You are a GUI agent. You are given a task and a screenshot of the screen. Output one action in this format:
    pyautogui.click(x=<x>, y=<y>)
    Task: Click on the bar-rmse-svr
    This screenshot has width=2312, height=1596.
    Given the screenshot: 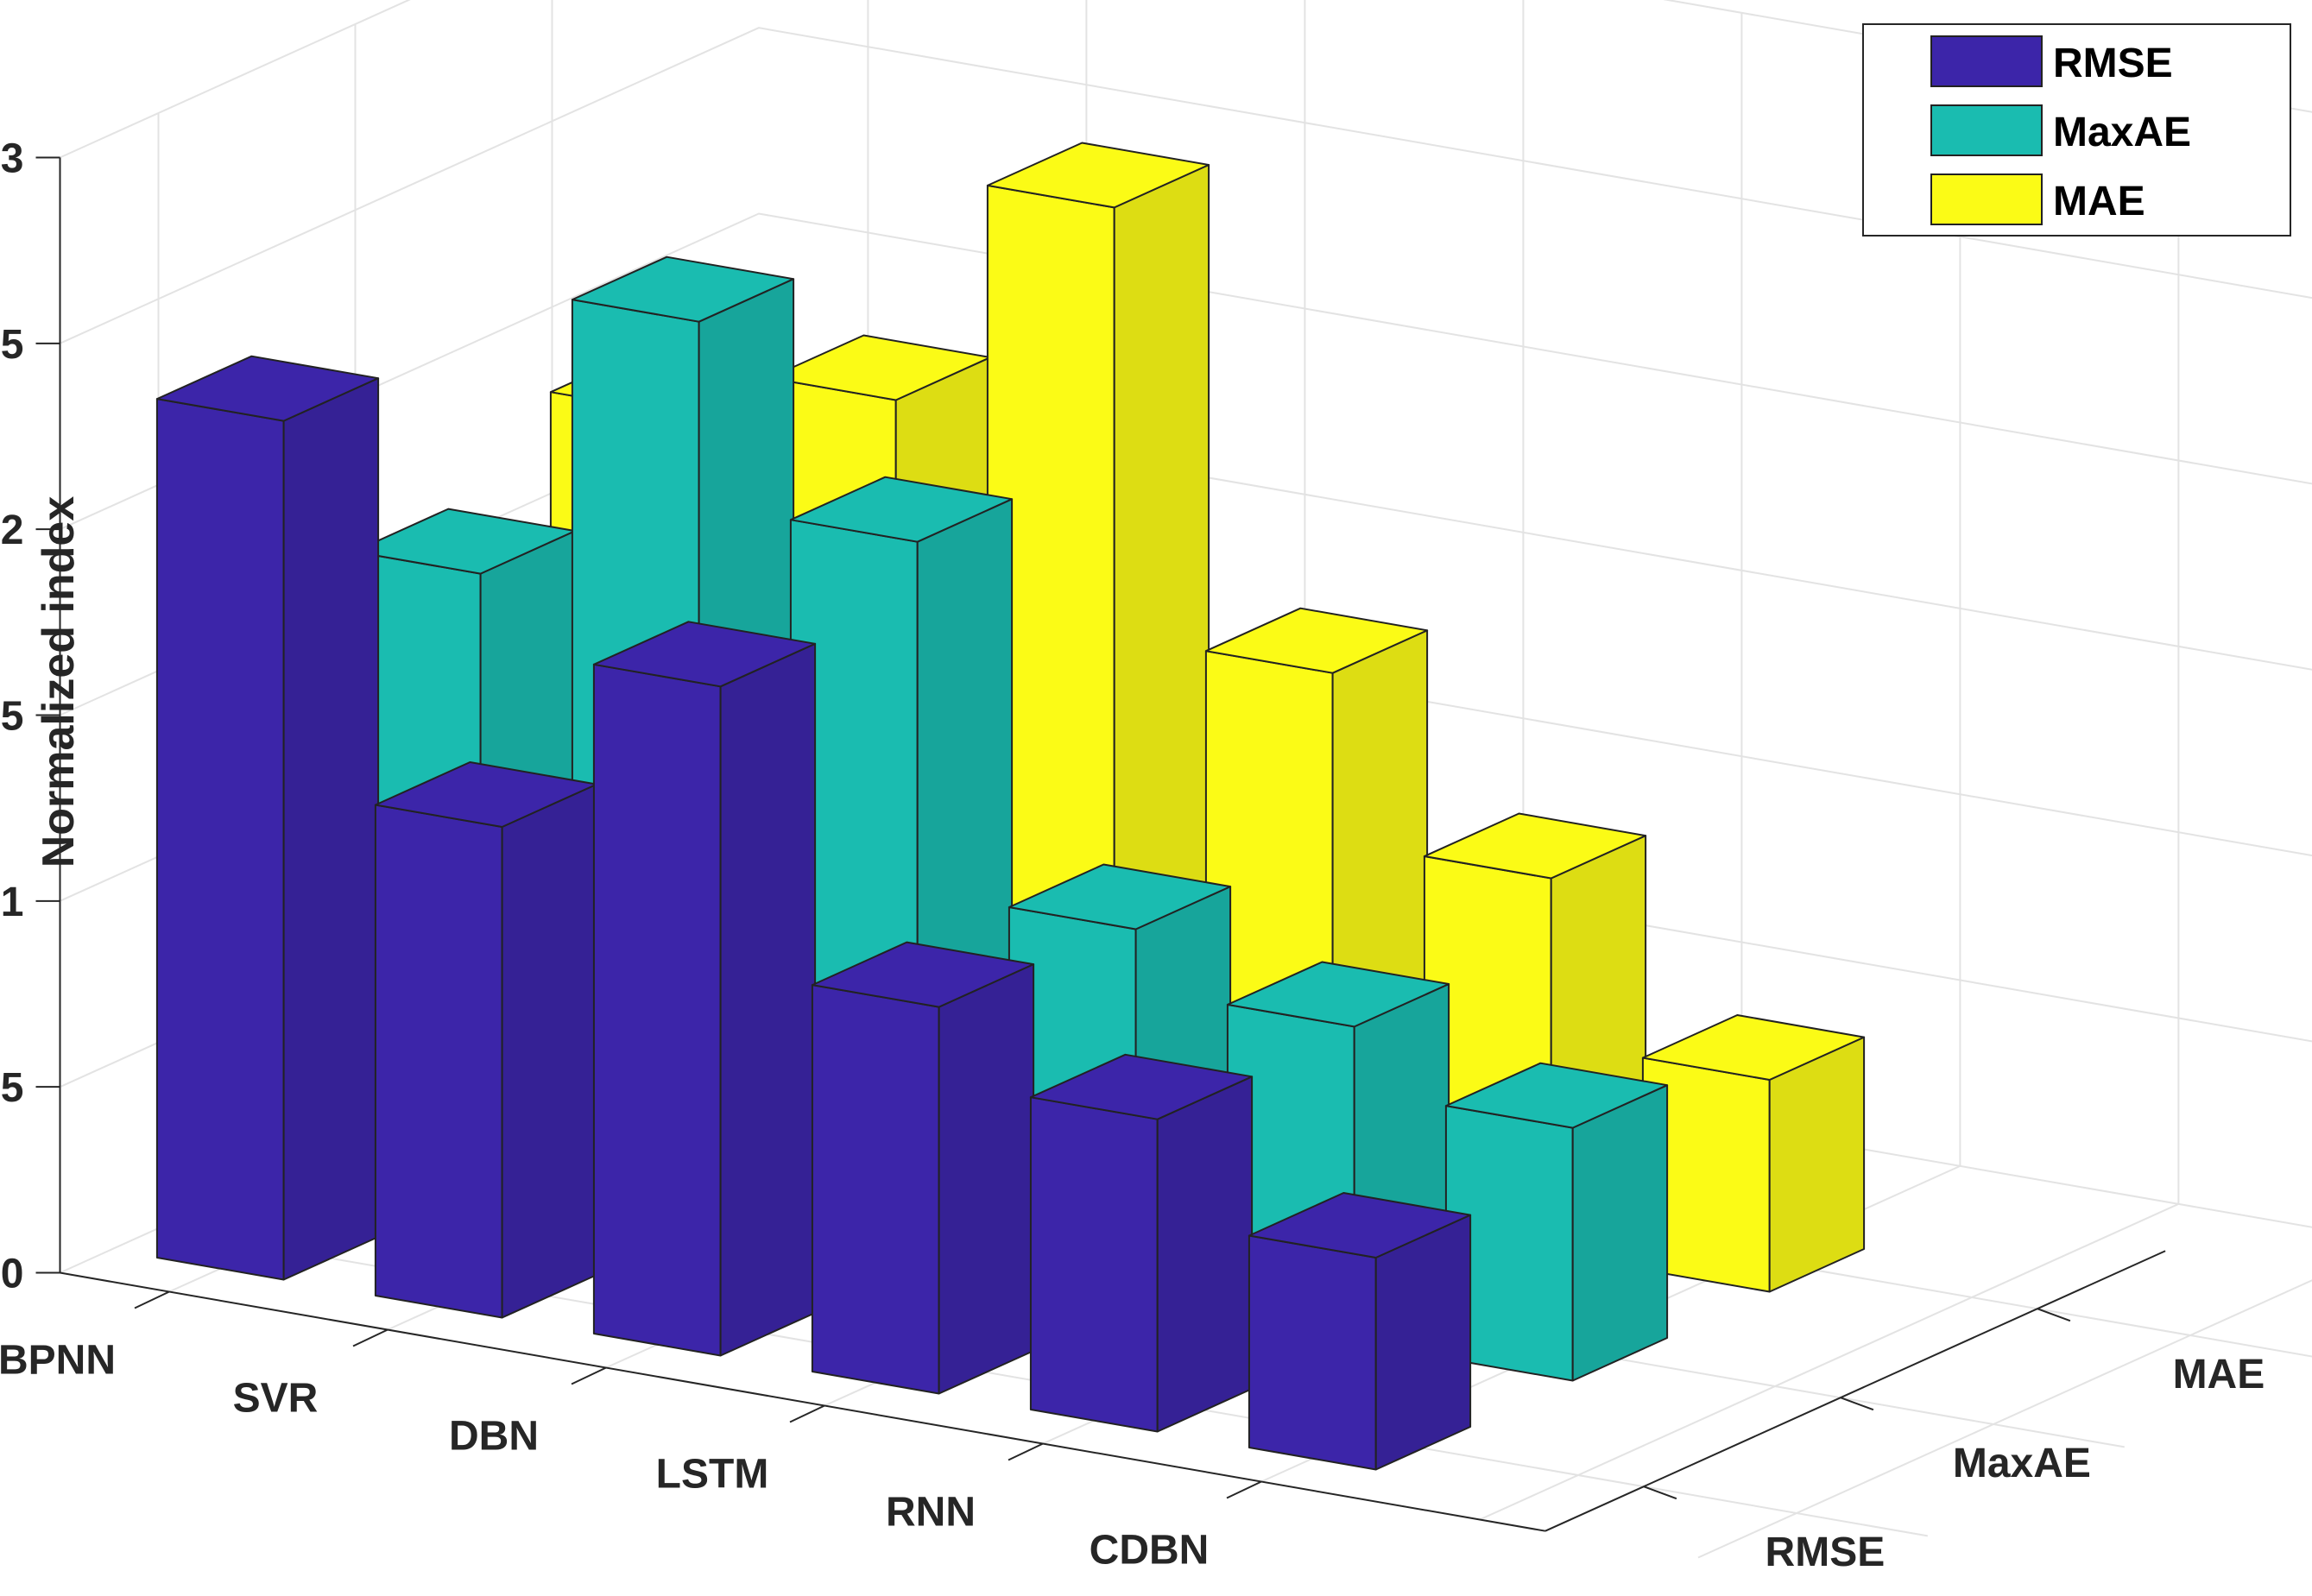 What is the action you would take?
    pyautogui.click(x=486, y=1040)
    